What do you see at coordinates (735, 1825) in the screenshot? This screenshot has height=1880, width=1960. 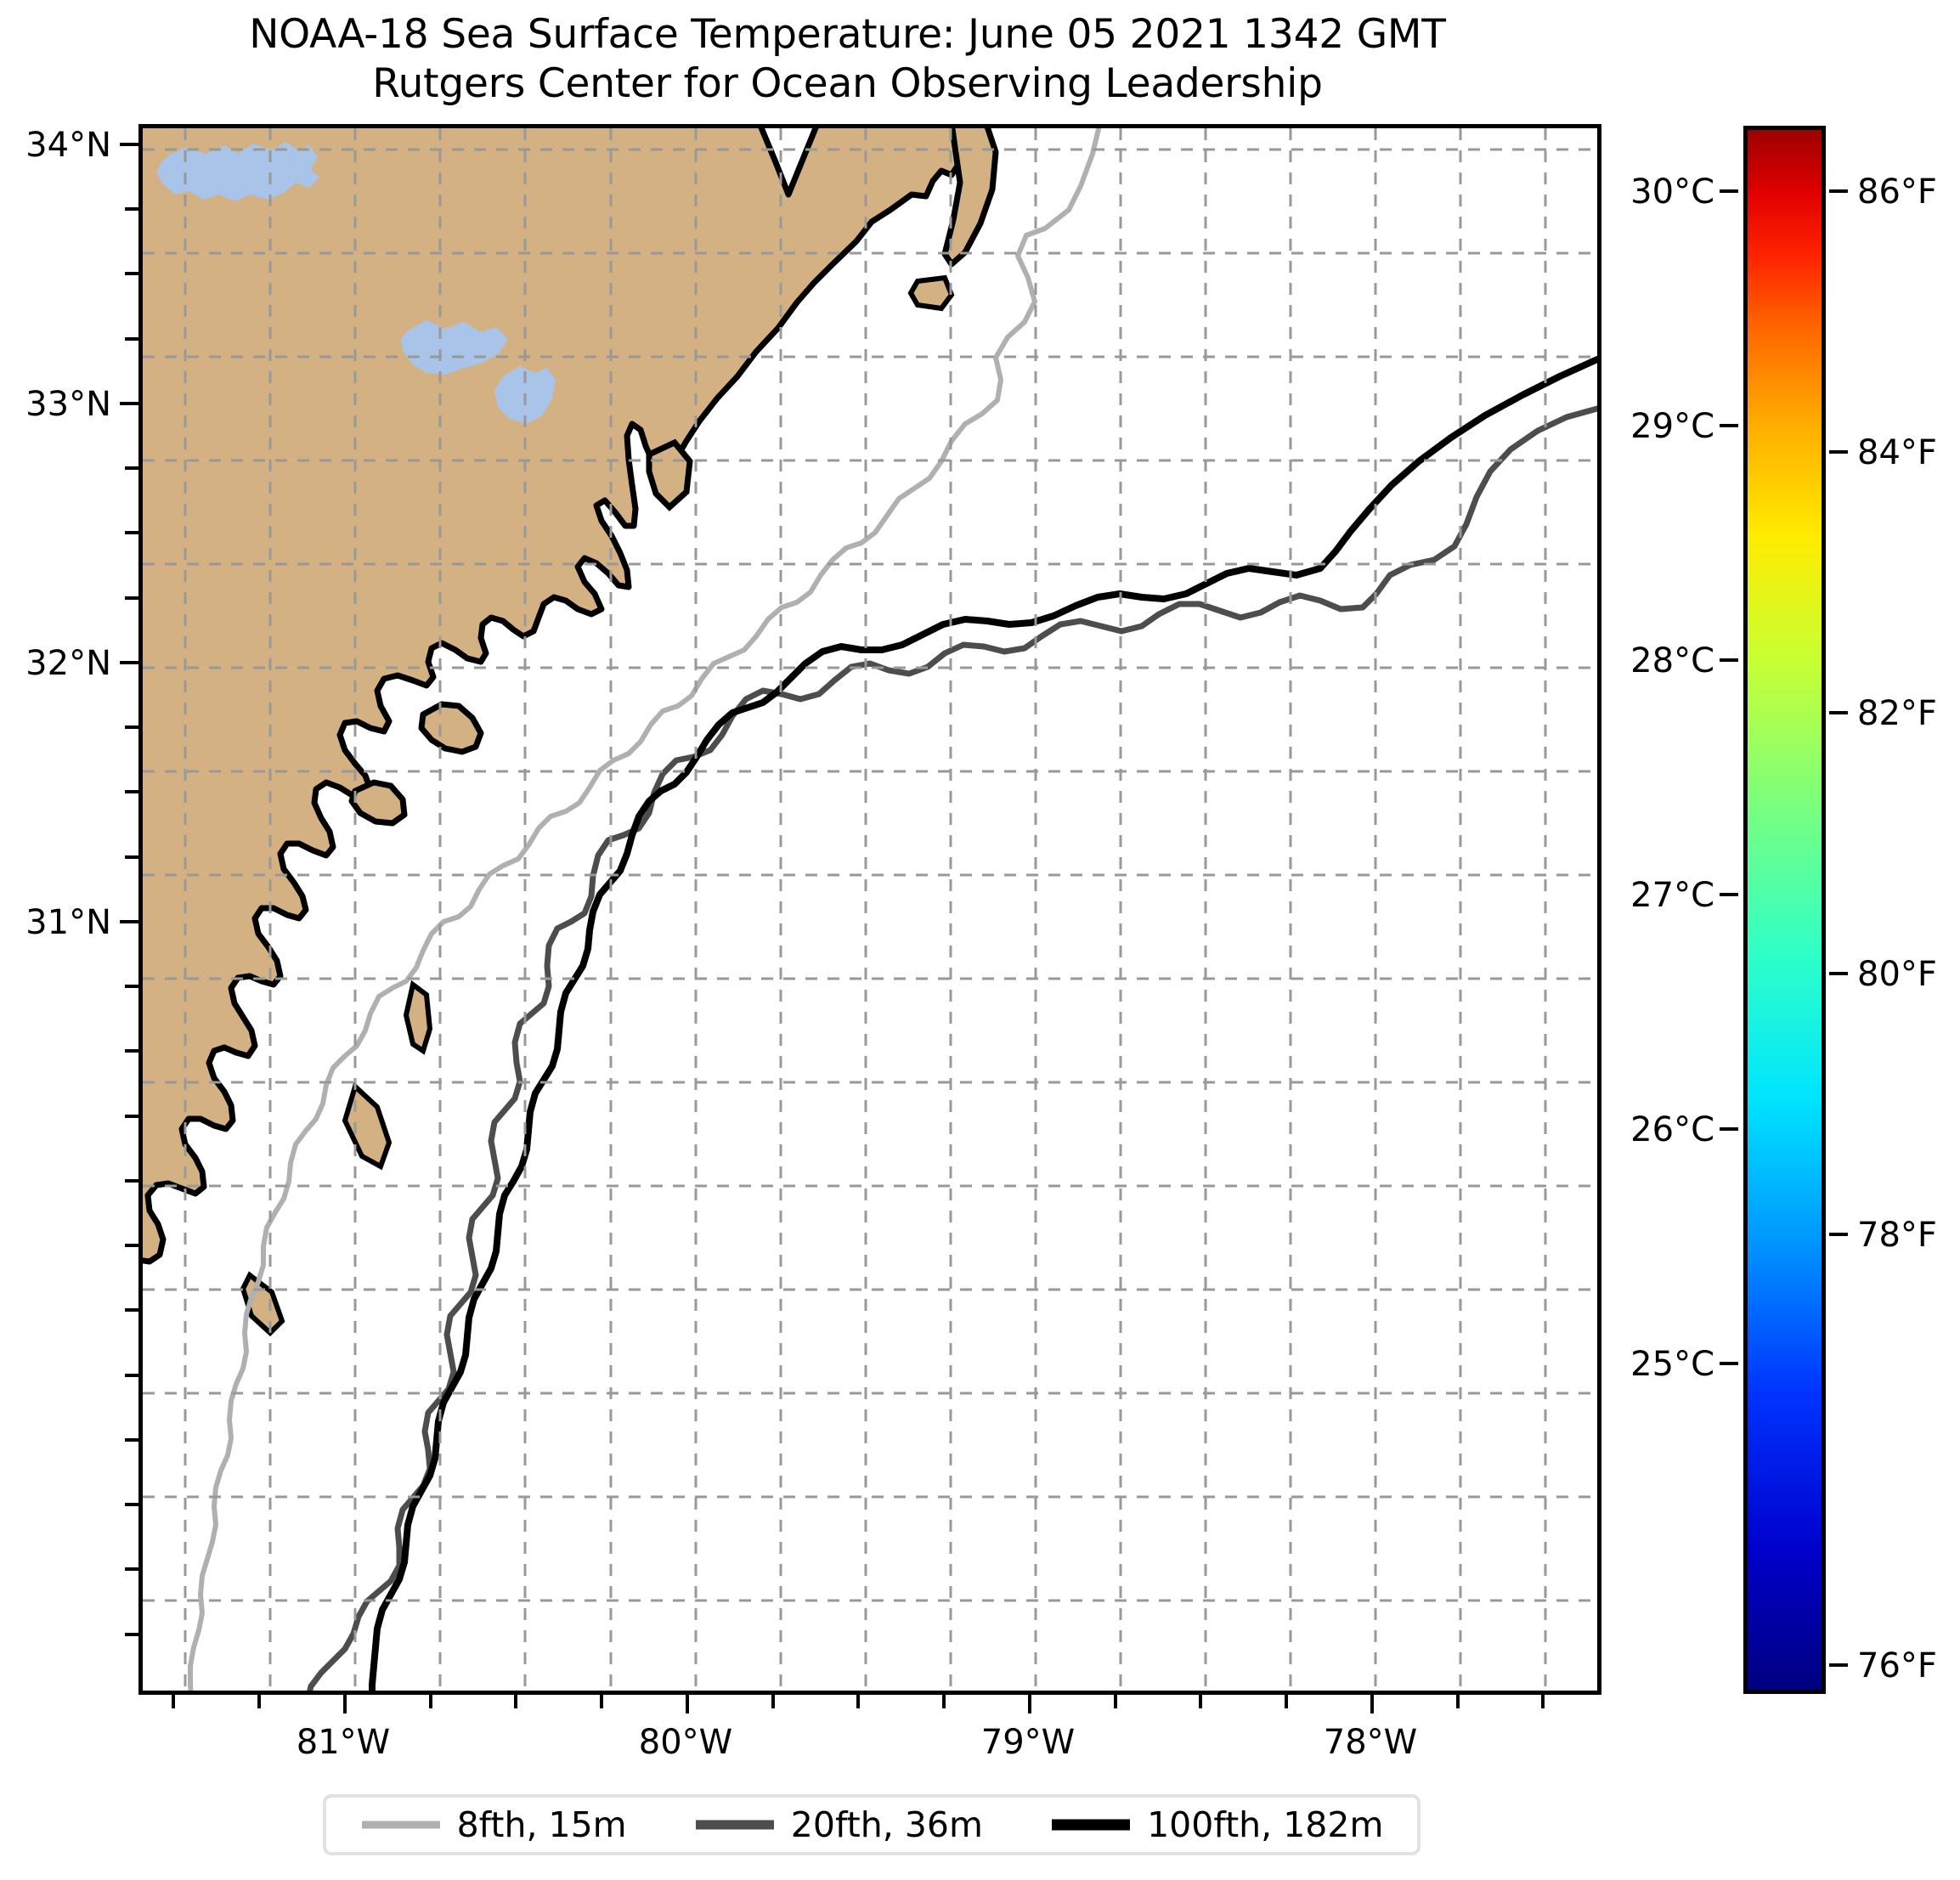 I see `legend-line-20fth` at bounding box center [735, 1825].